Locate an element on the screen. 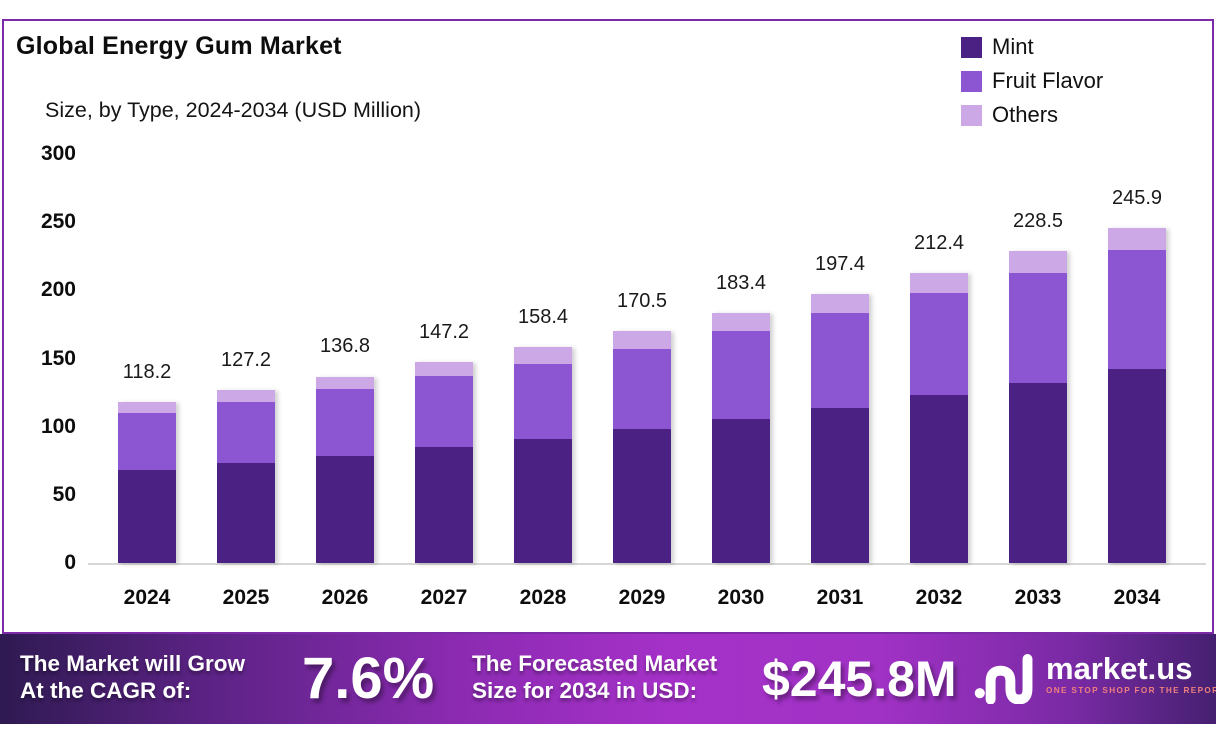  value-label-2033: 228.5 is located at coordinates (1038, 221).